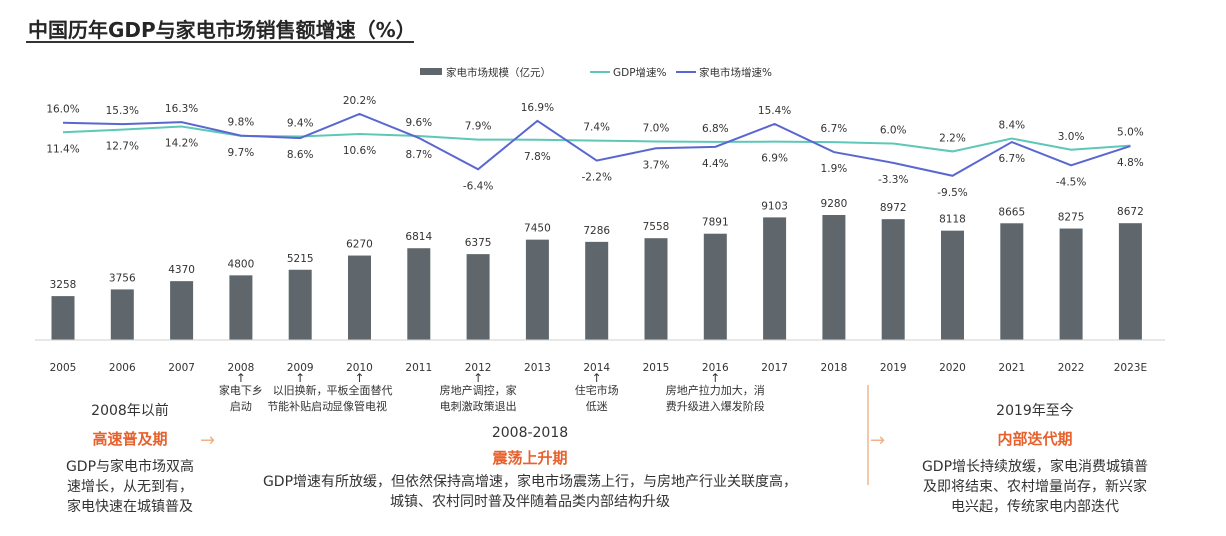  I want to click on bar-label-2015: 7558, so click(656, 227).